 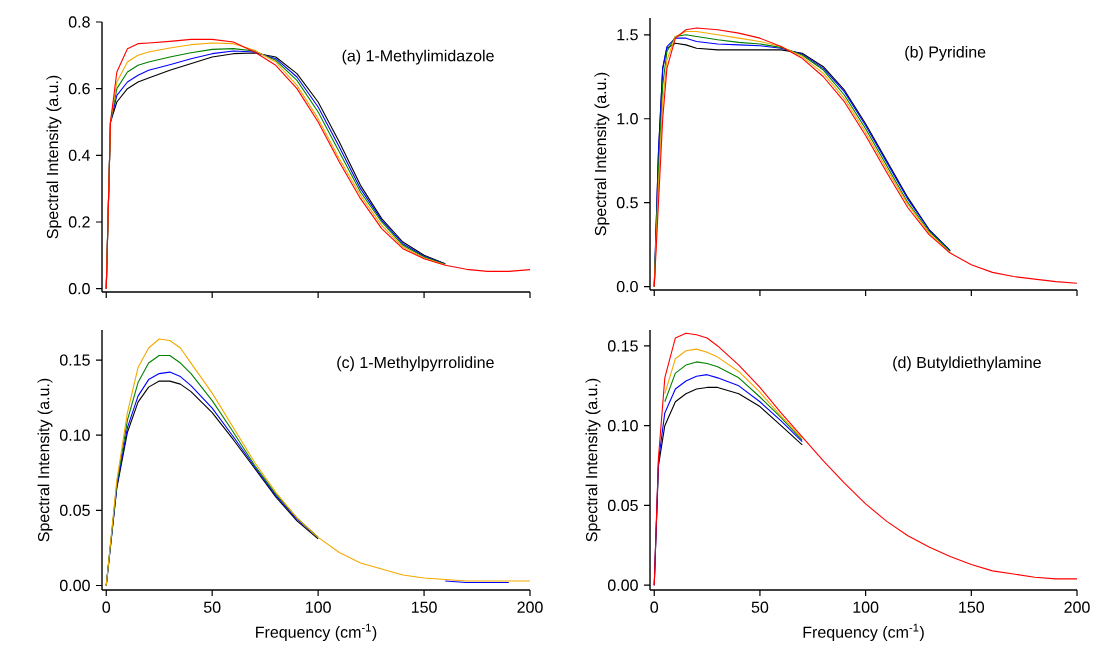 I want to click on y-tick-label: 0.2, so click(x=79, y=222).